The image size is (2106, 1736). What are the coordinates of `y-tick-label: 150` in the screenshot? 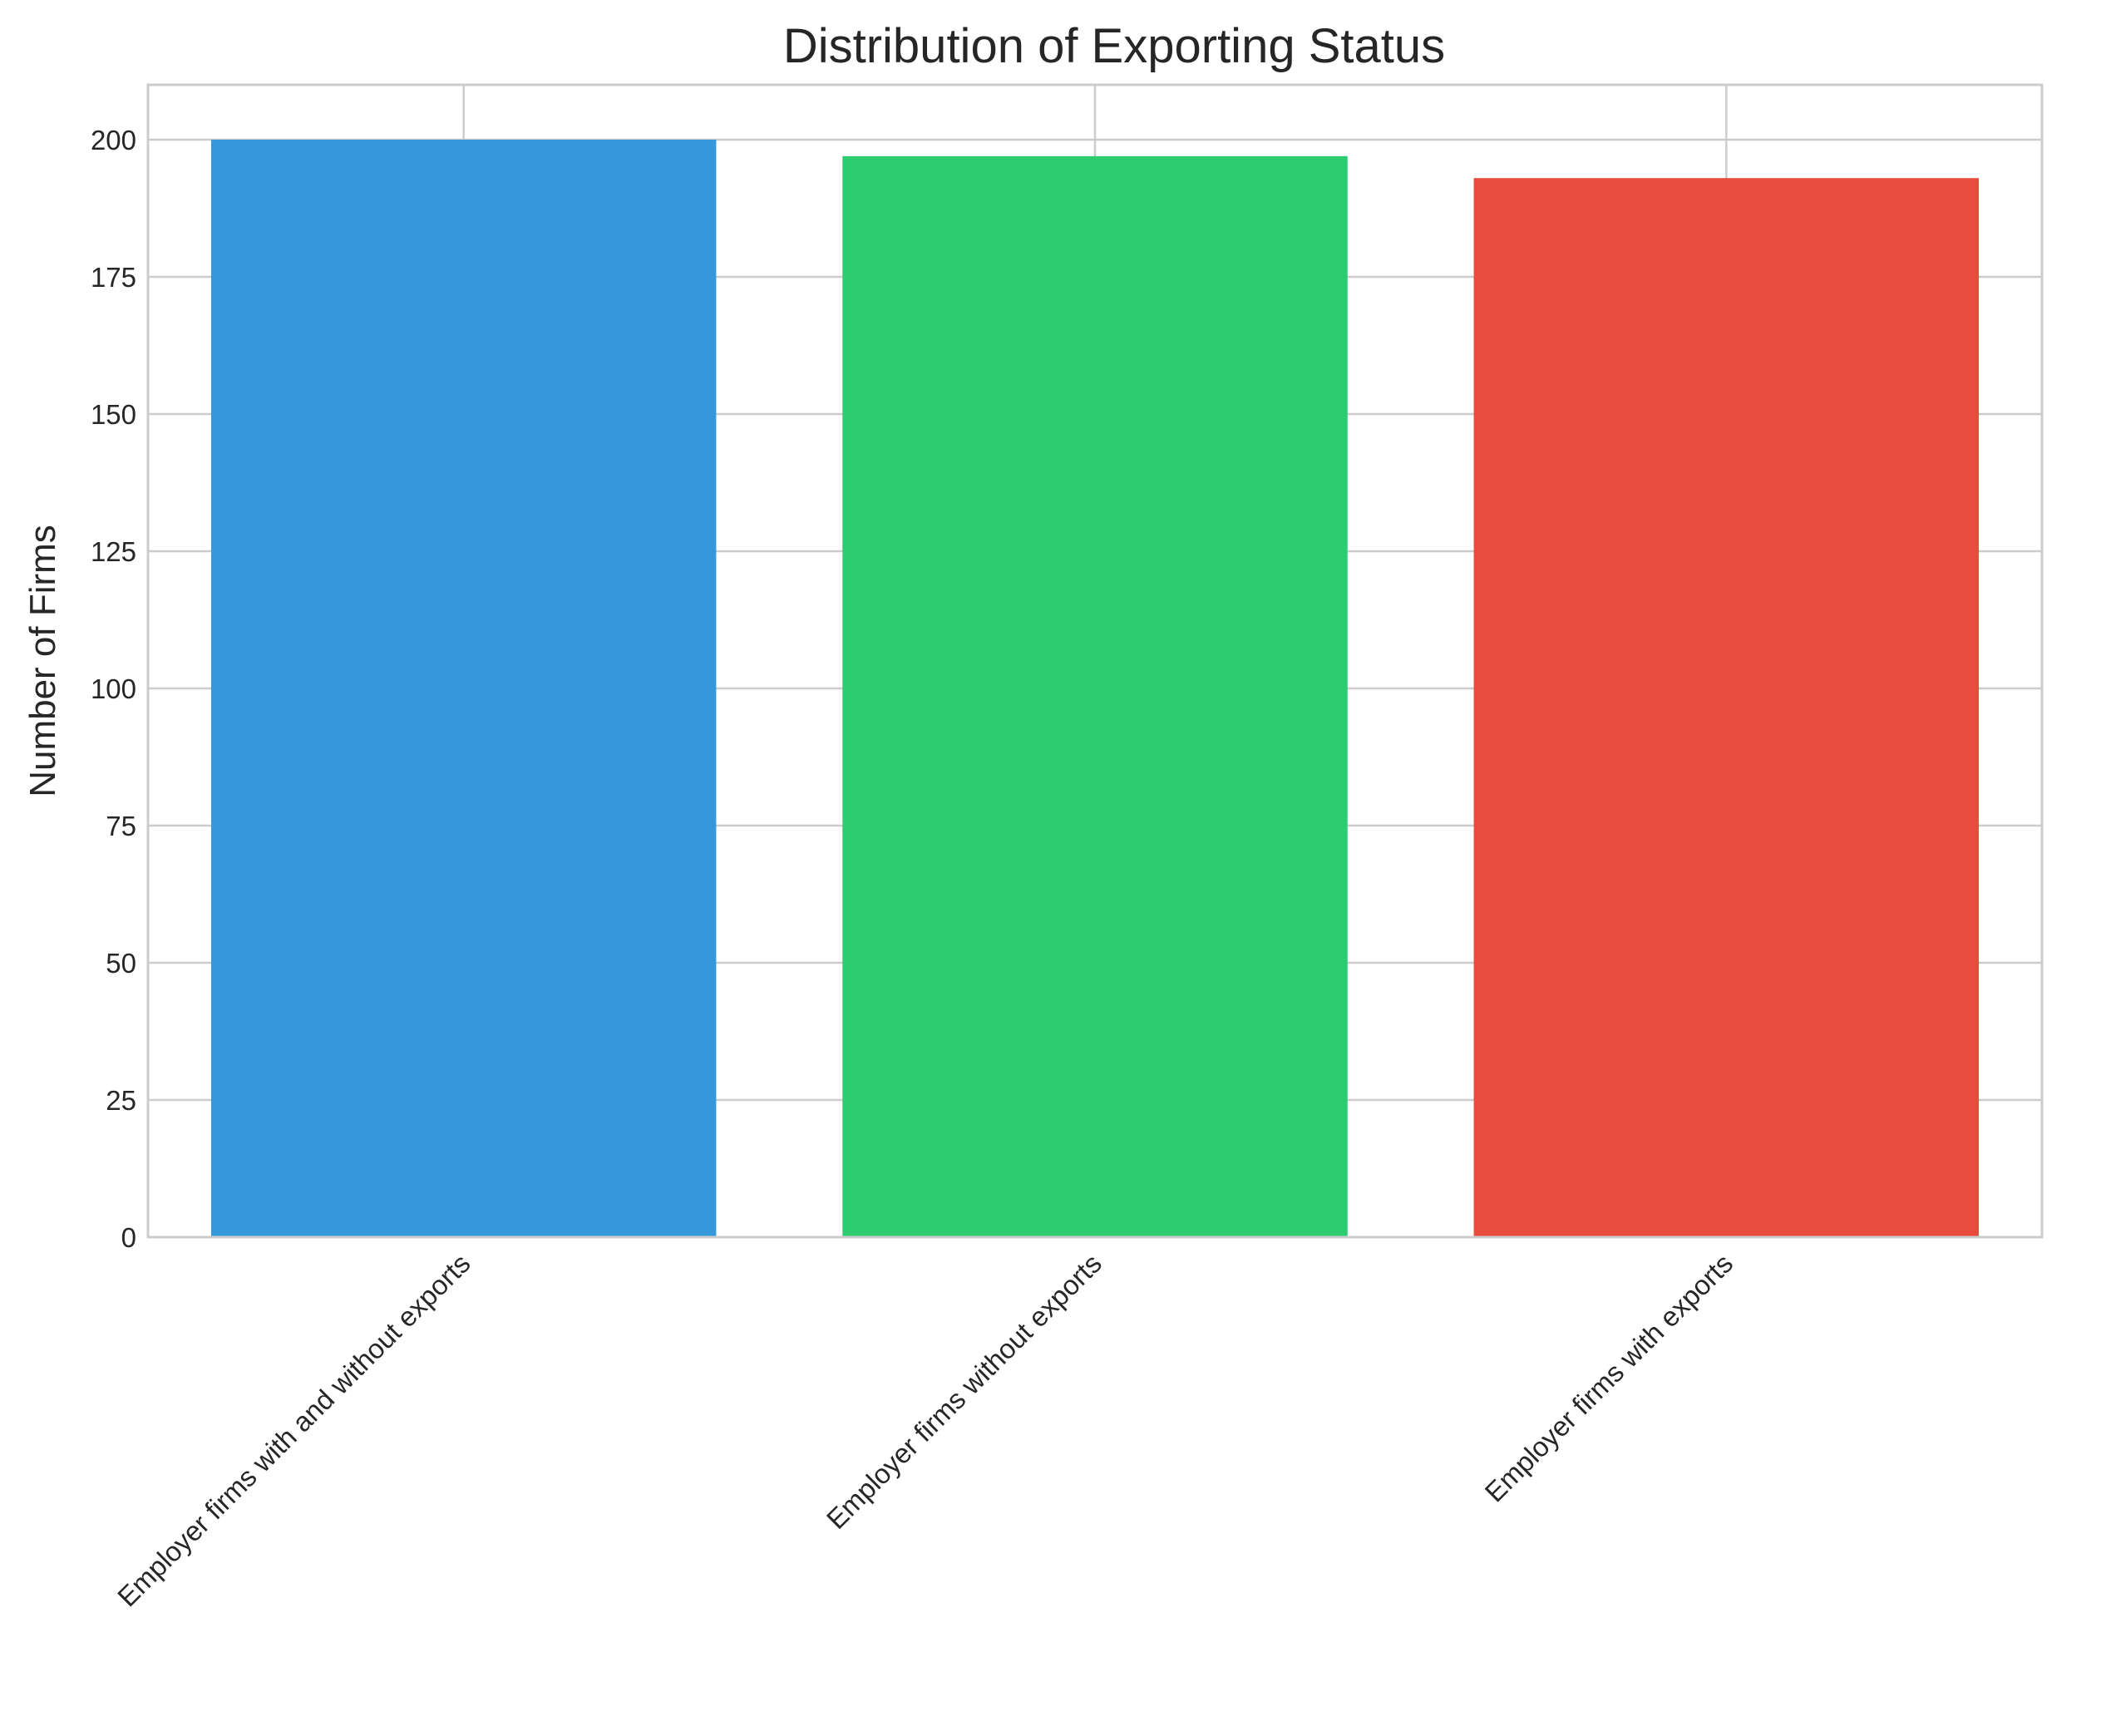 It's located at (113, 414).